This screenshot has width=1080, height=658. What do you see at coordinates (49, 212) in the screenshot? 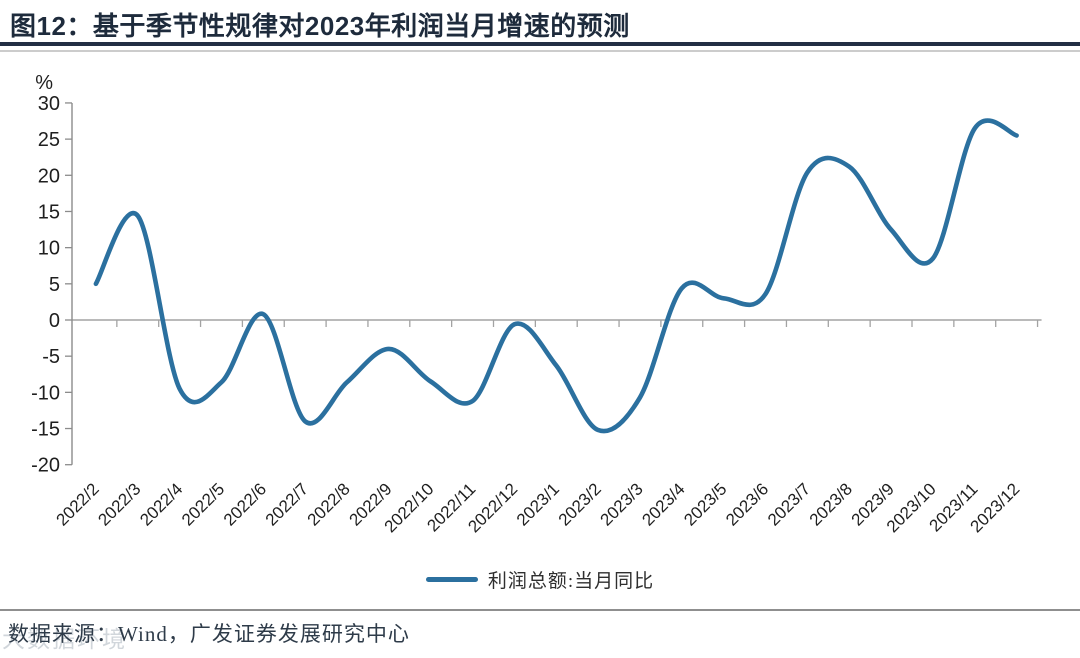
I see `y-tick-label: 15` at bounding box center [49, 212].